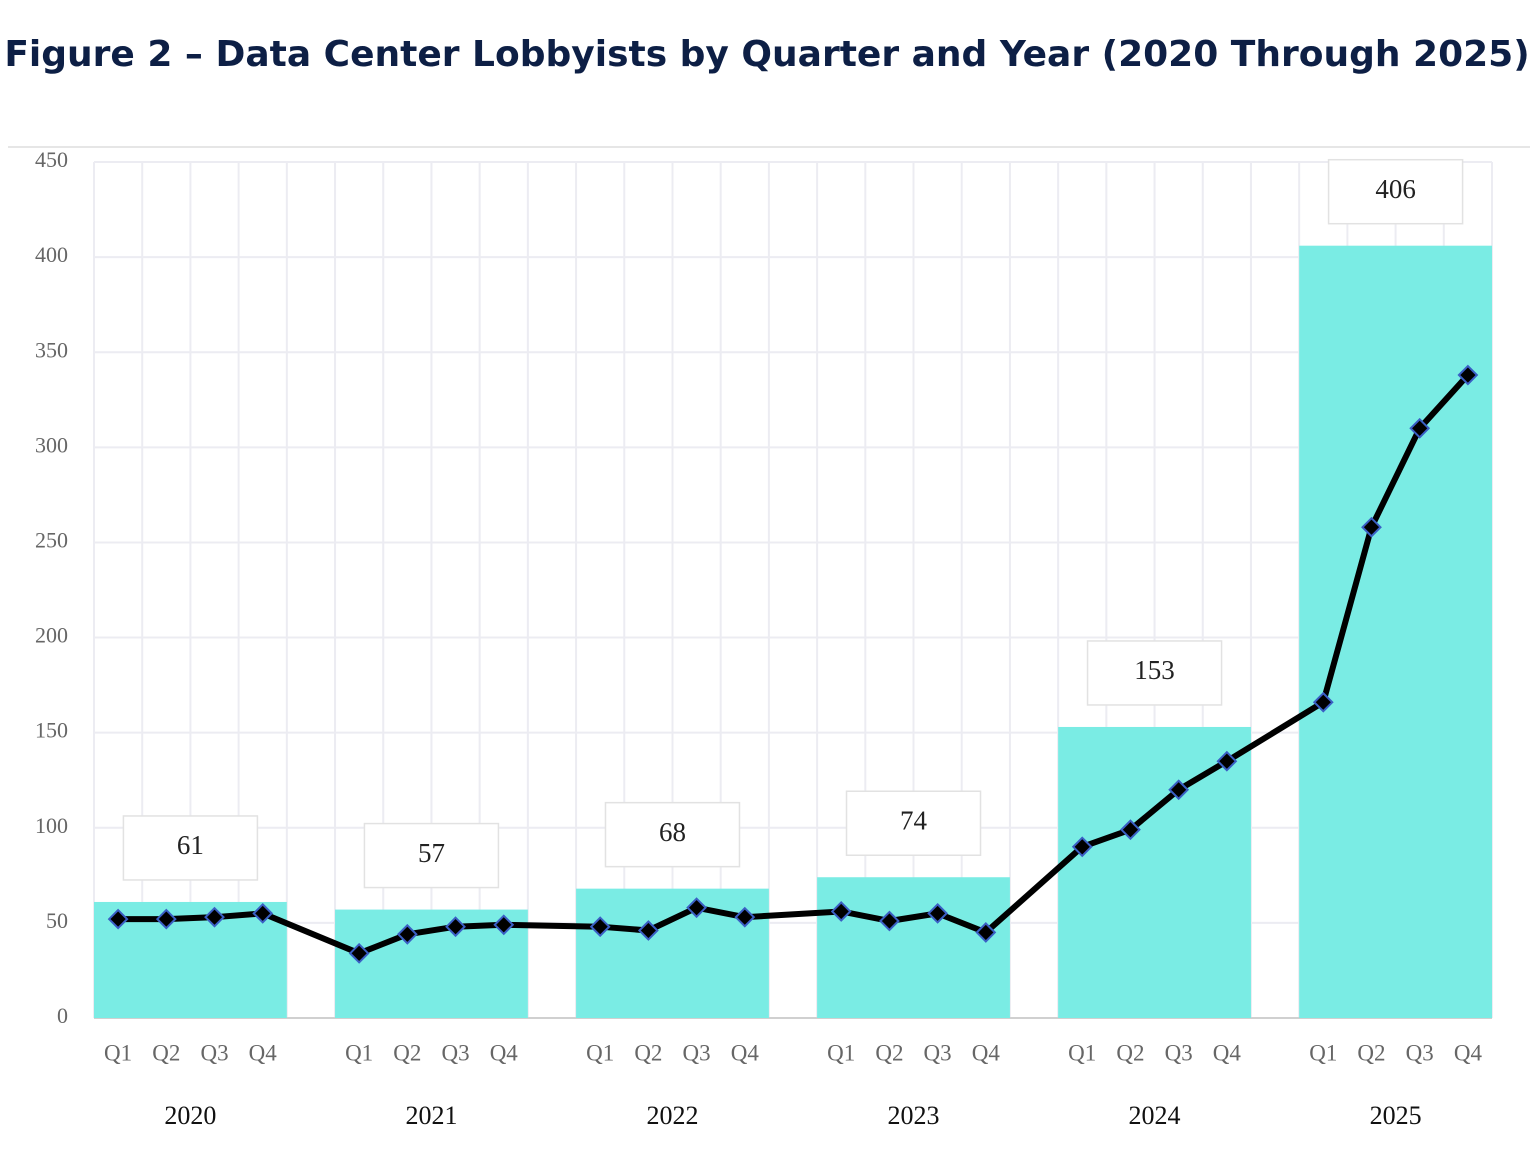  What do you see at coordinates (57, 920) in the screenshot?
I see `y-tick-label: 50` at bounding box center [57, 920].